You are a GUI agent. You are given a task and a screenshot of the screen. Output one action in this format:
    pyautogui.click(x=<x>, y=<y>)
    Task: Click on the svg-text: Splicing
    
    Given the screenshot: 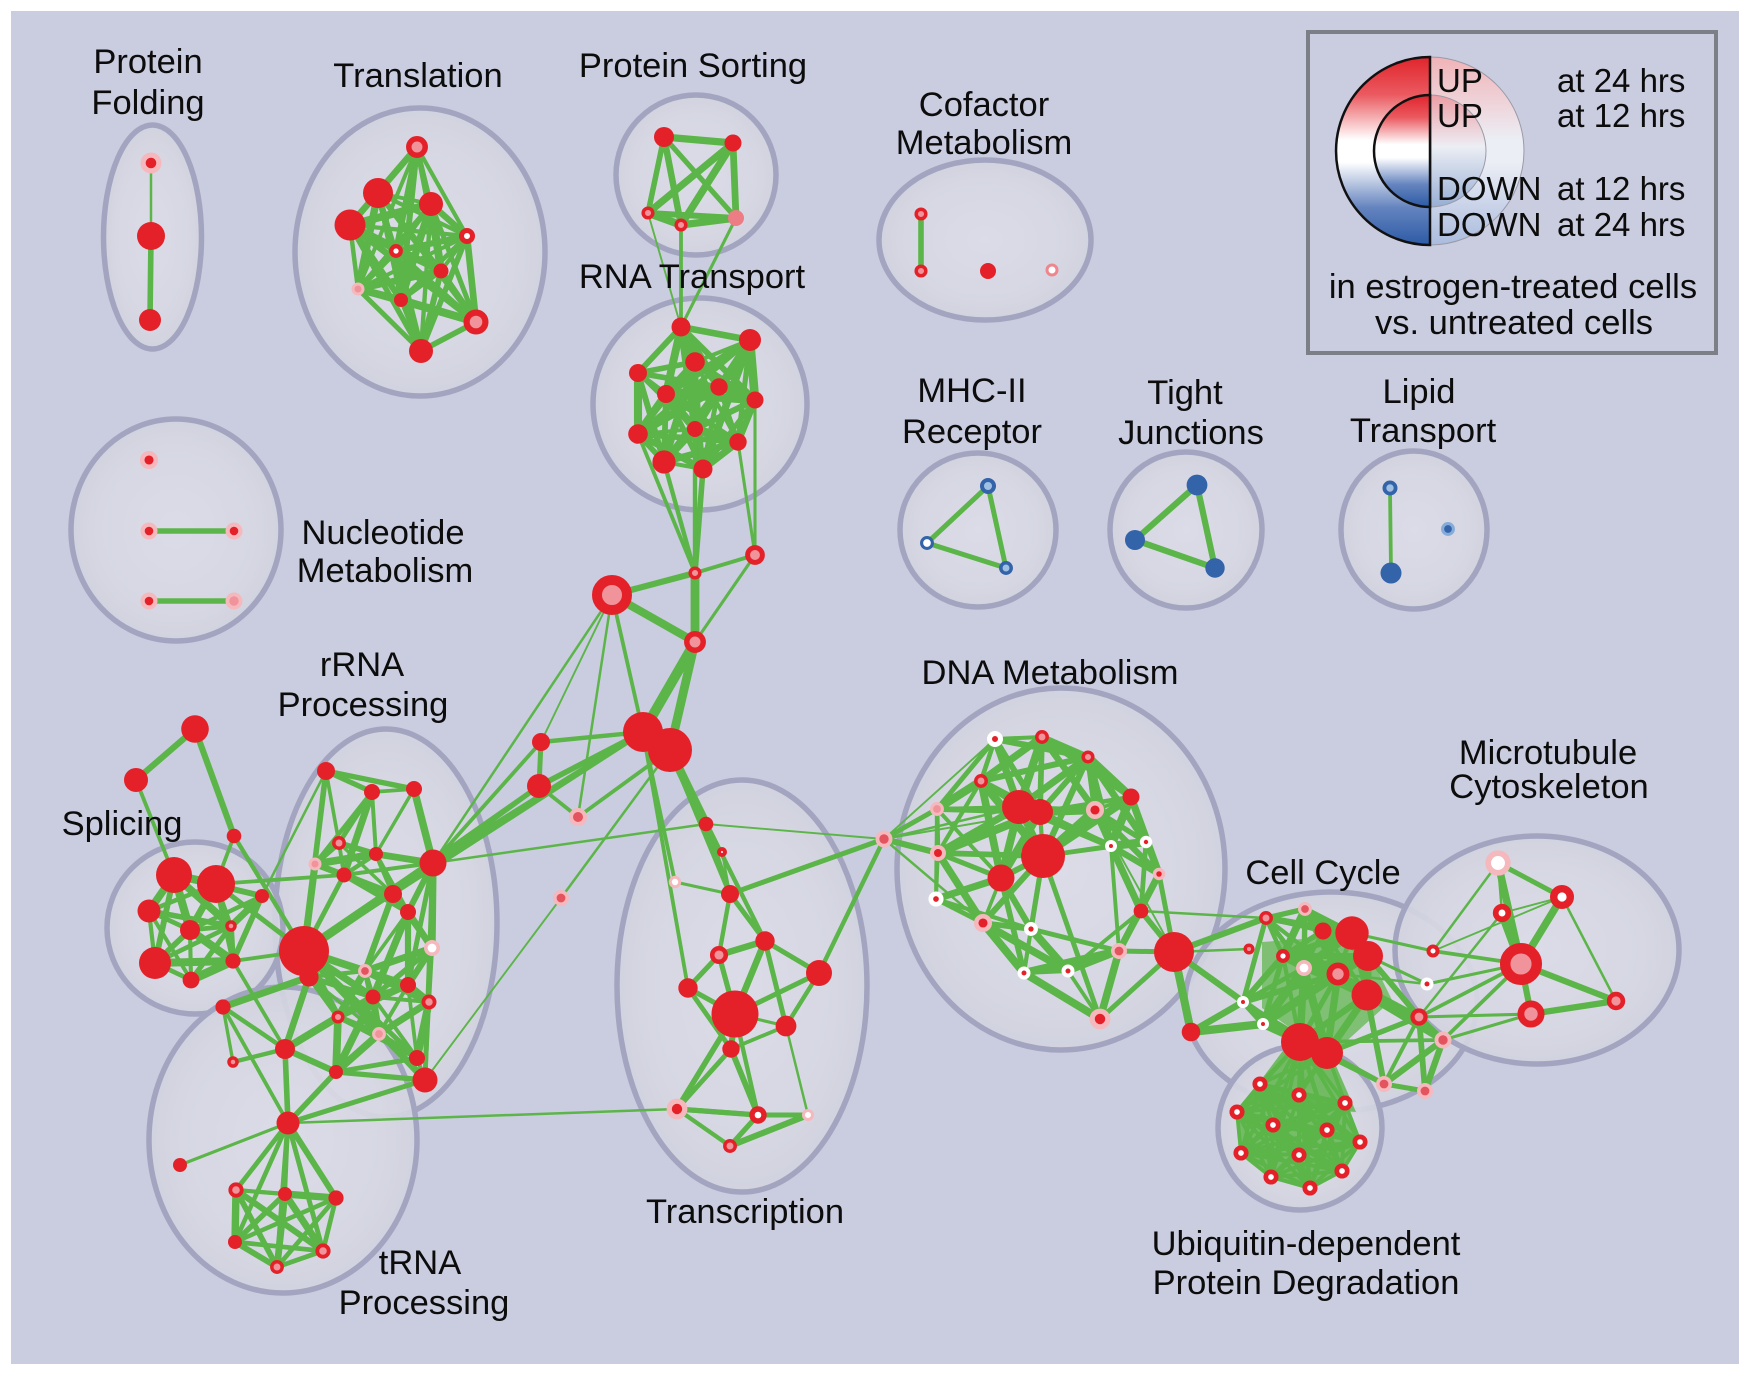 What is the action you would take?
    pyautogui.click(x=122, y=824)
    